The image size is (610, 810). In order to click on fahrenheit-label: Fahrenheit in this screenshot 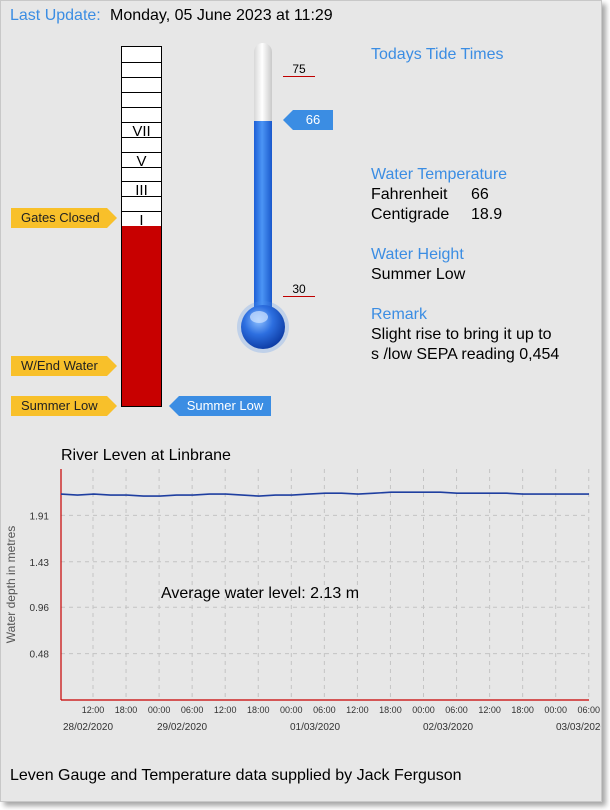, I will do `click(409, 194)`.